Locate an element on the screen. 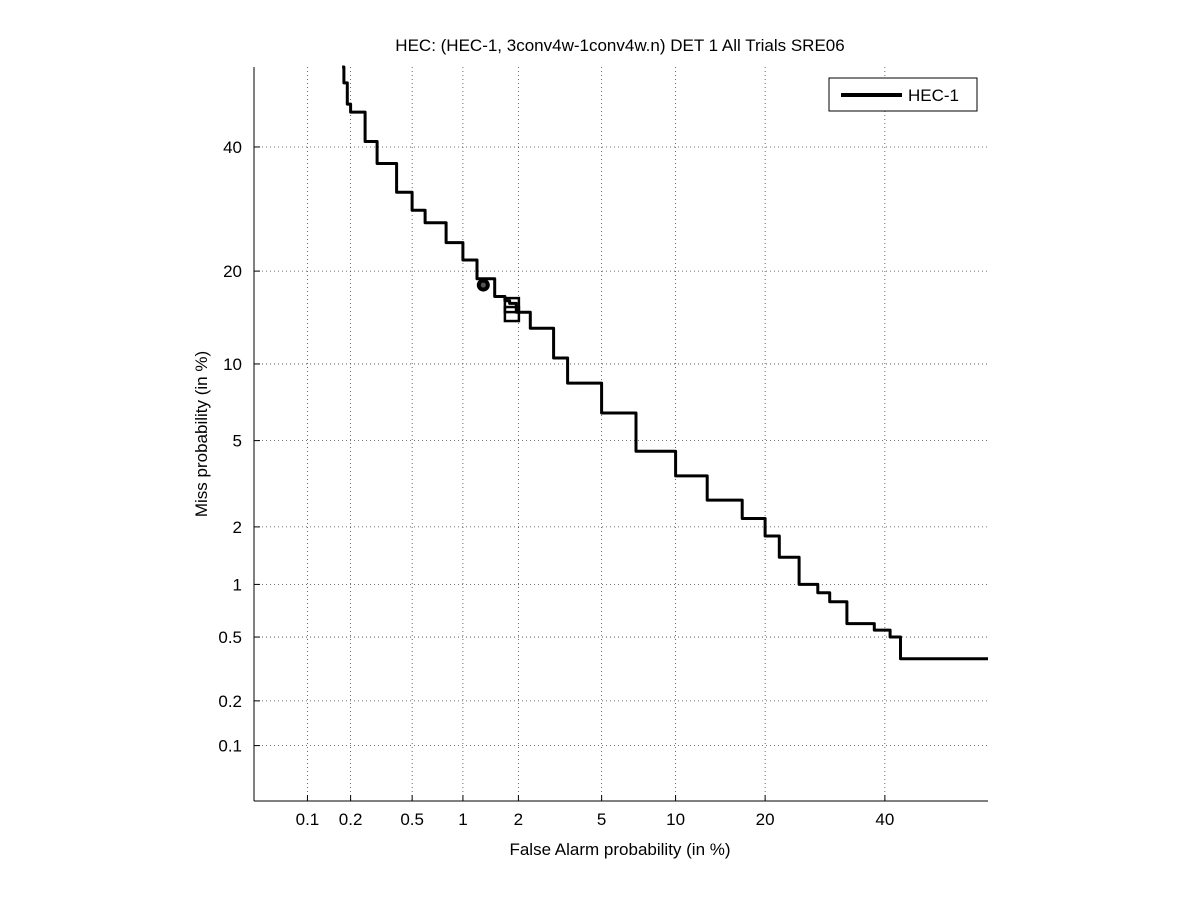 The image size is (1201, 900). y-tick-label: 10 is located at coordinates (232, 364).